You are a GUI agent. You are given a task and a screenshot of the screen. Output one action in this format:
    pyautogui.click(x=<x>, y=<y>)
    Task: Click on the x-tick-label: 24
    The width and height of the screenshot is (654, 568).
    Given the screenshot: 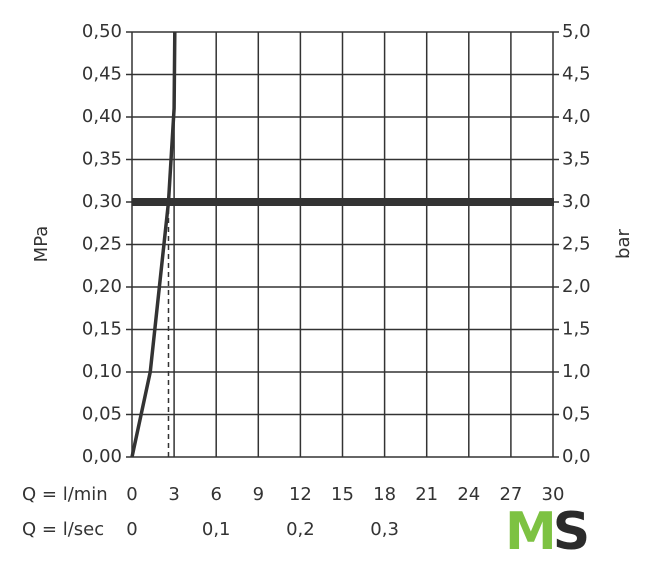 What is the action you would take?
    pyautogui.click(x=468, y=494)
    